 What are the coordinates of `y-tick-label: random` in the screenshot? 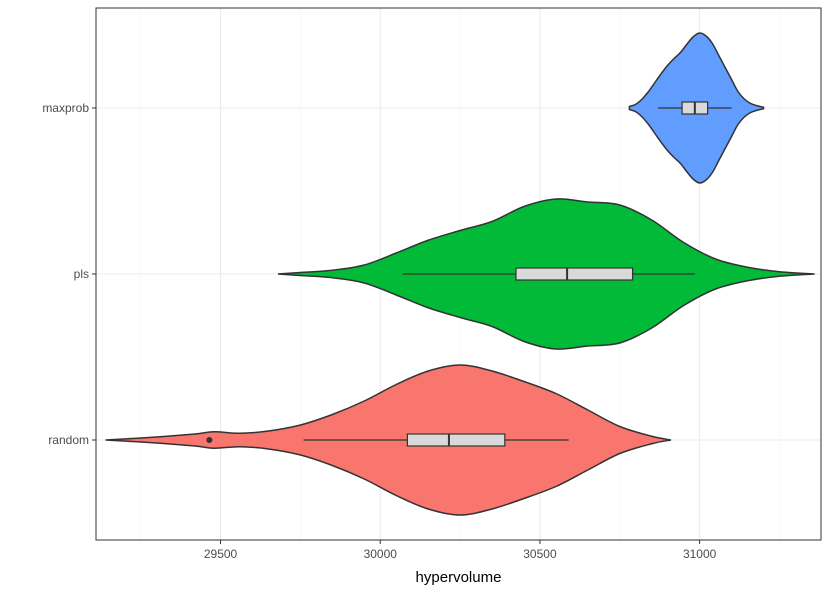 It's located at (68, 440).